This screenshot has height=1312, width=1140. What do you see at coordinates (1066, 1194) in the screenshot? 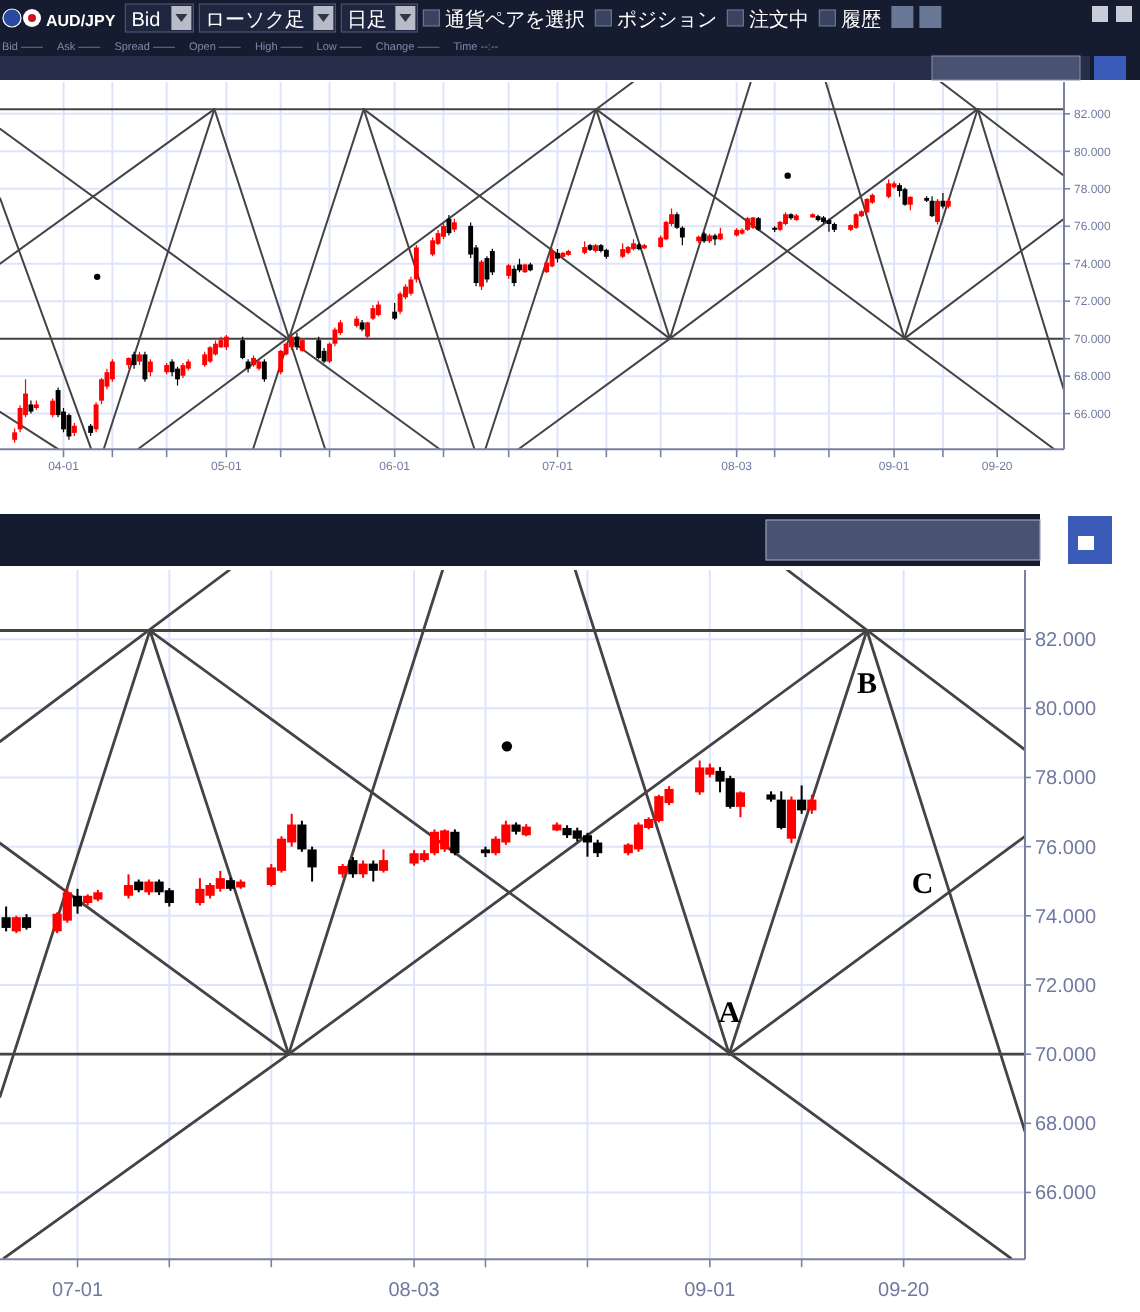
I see `y-tick-label: 66.000` at bounding box center [1066, 1194].